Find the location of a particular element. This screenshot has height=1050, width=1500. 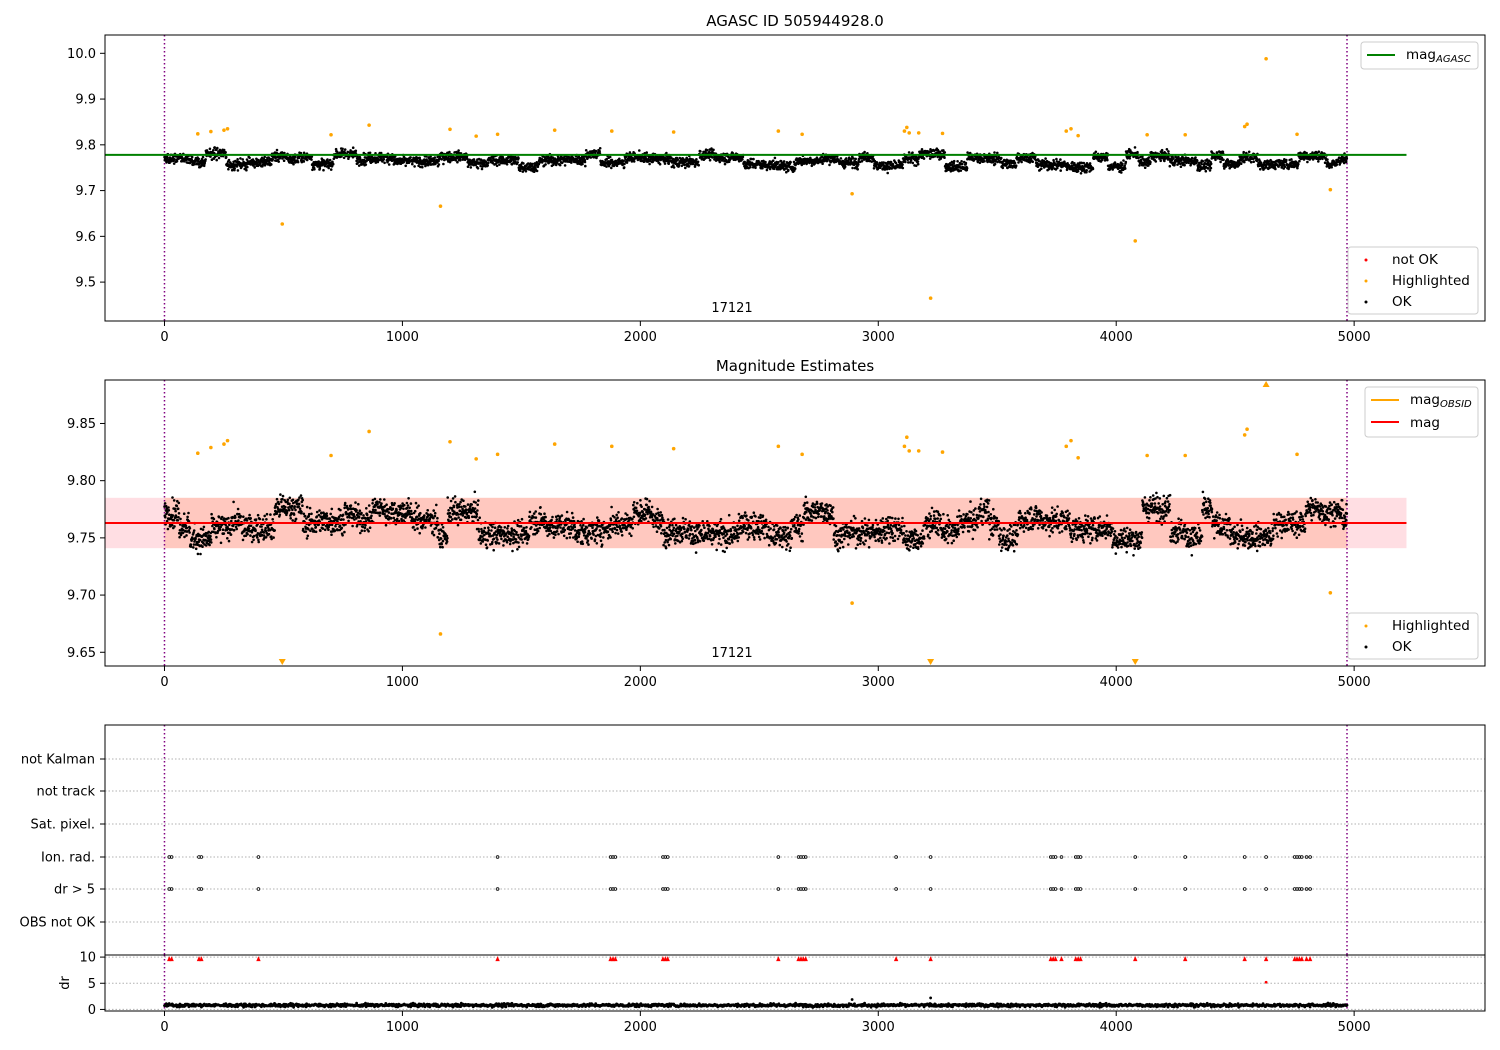

legend-label: mag is located at coordinates (1421, 55).